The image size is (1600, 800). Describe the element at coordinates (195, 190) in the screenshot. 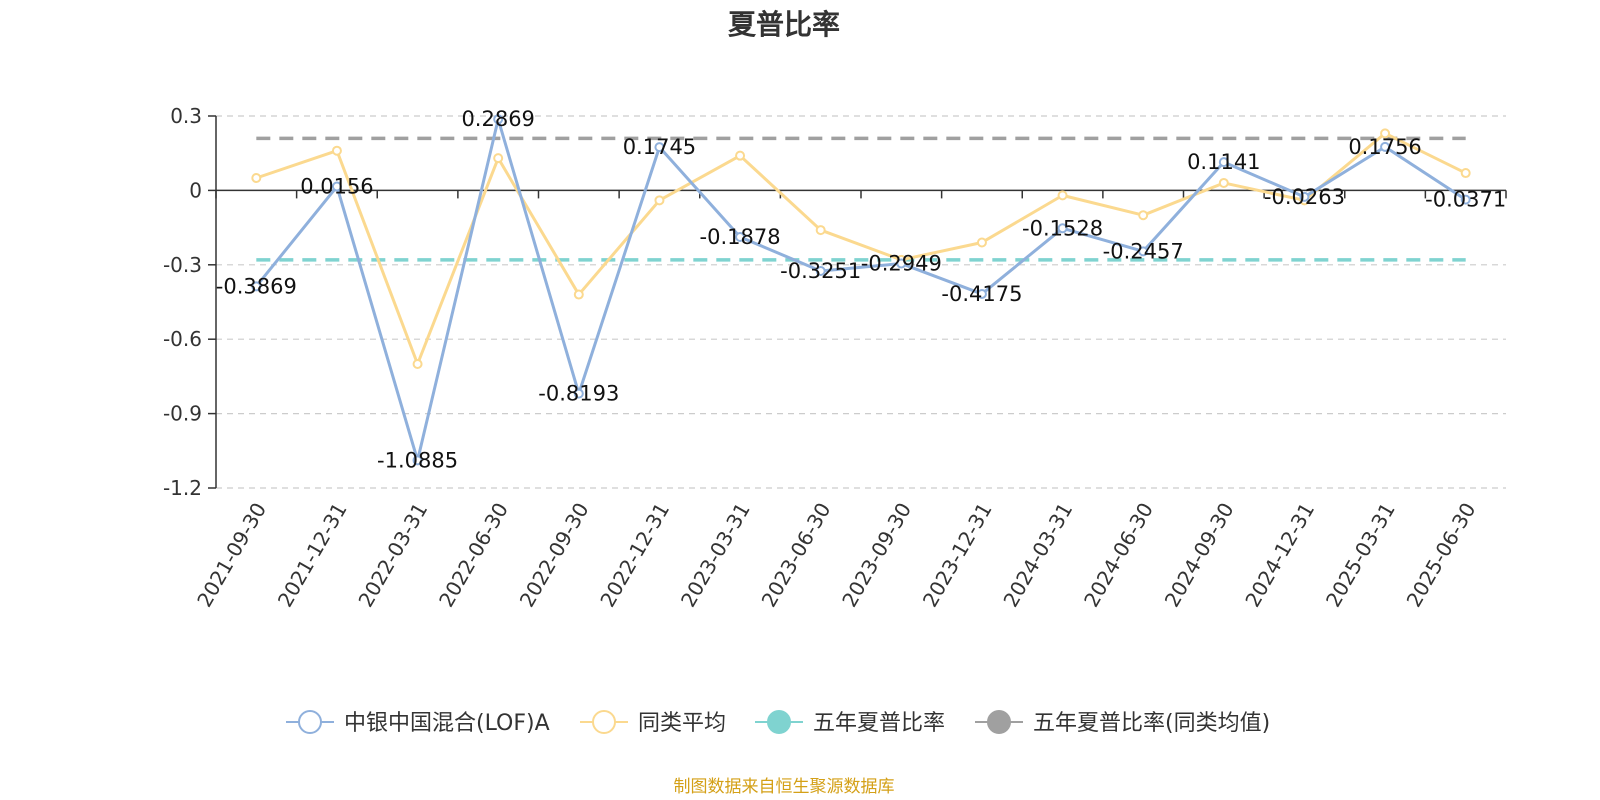

I see `y-tick-label: 0` at that location.